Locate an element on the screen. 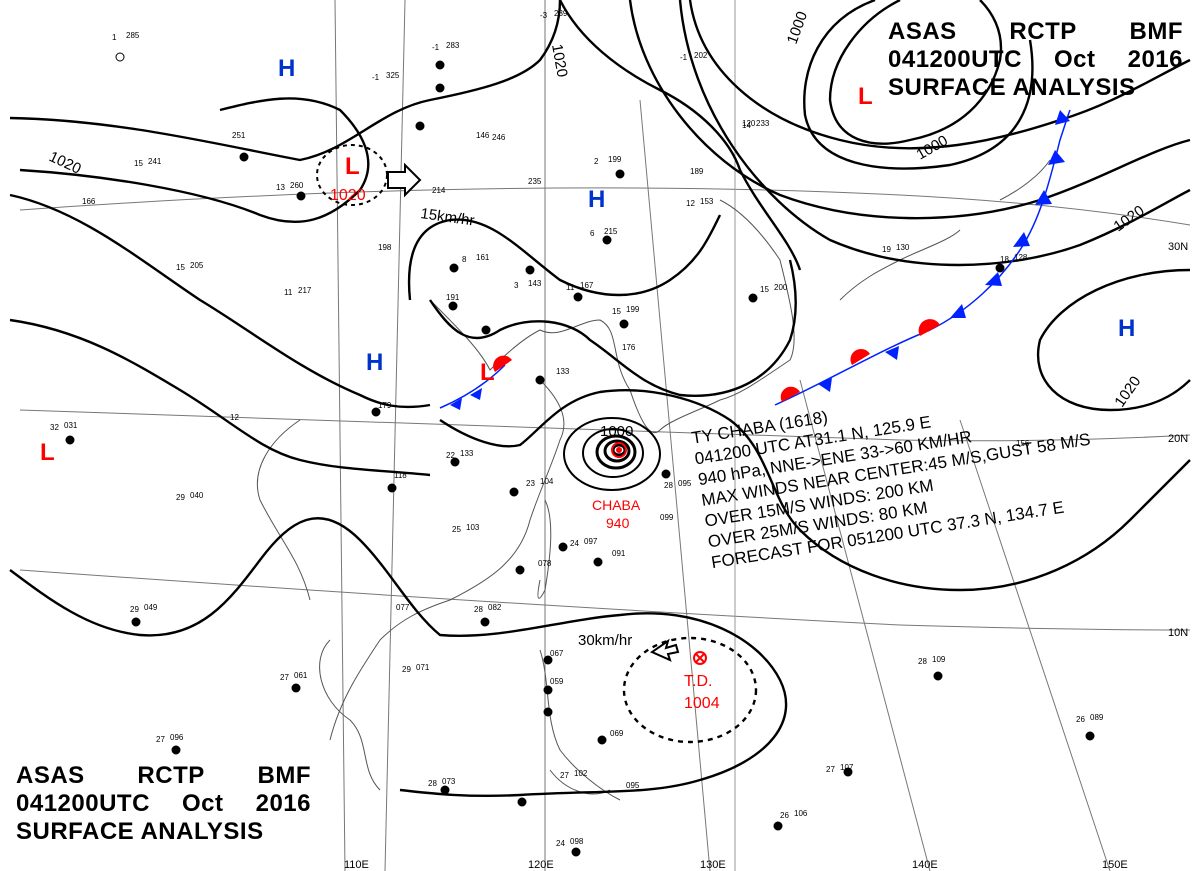 This screenshot has height=871, width=1200. station-pressure: 161 is located at coordinates (483, 257).